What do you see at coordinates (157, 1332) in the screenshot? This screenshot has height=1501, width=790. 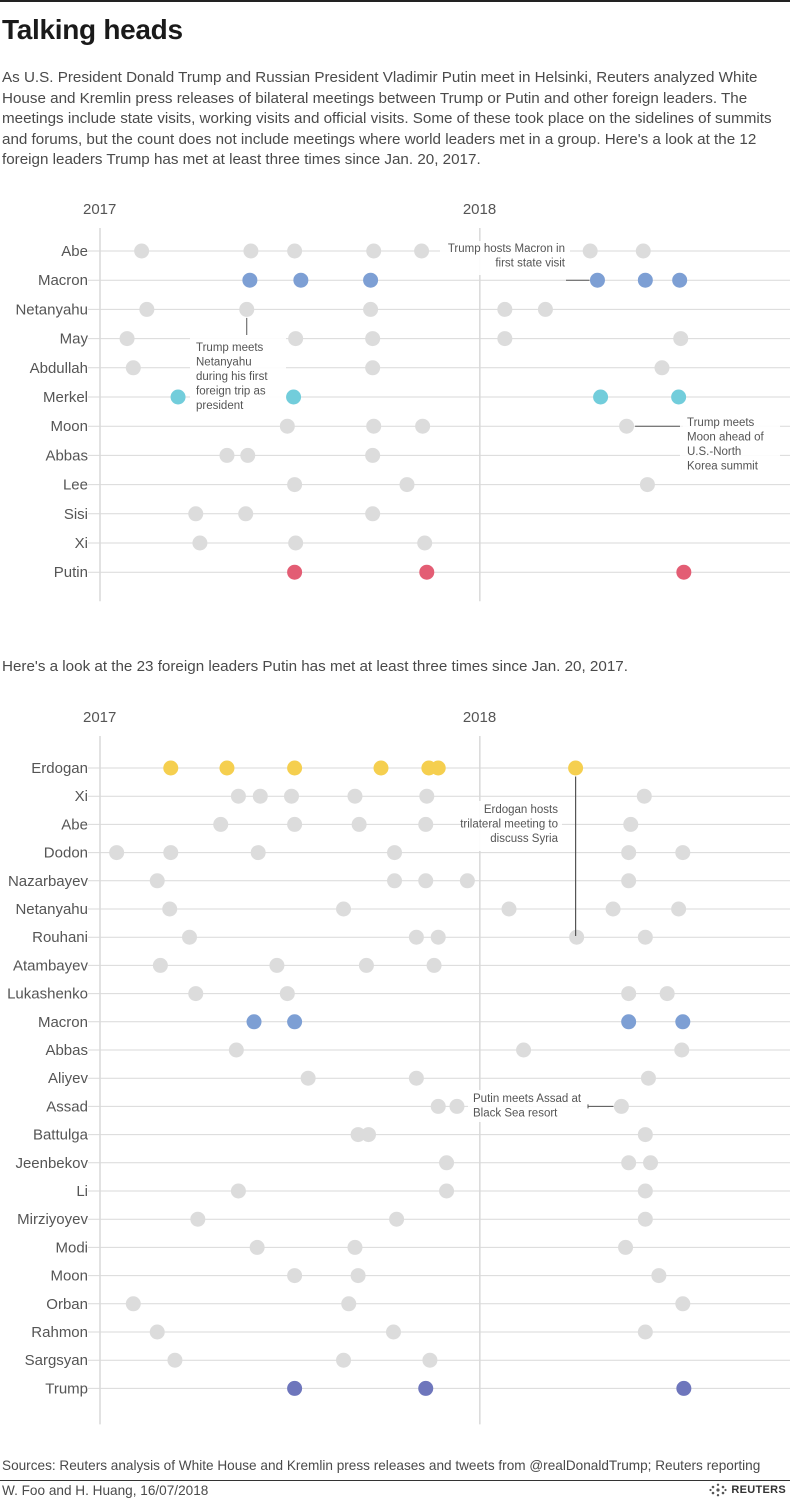 I see `meeting-dot-rahmon` at bounding box center [157, 1332].